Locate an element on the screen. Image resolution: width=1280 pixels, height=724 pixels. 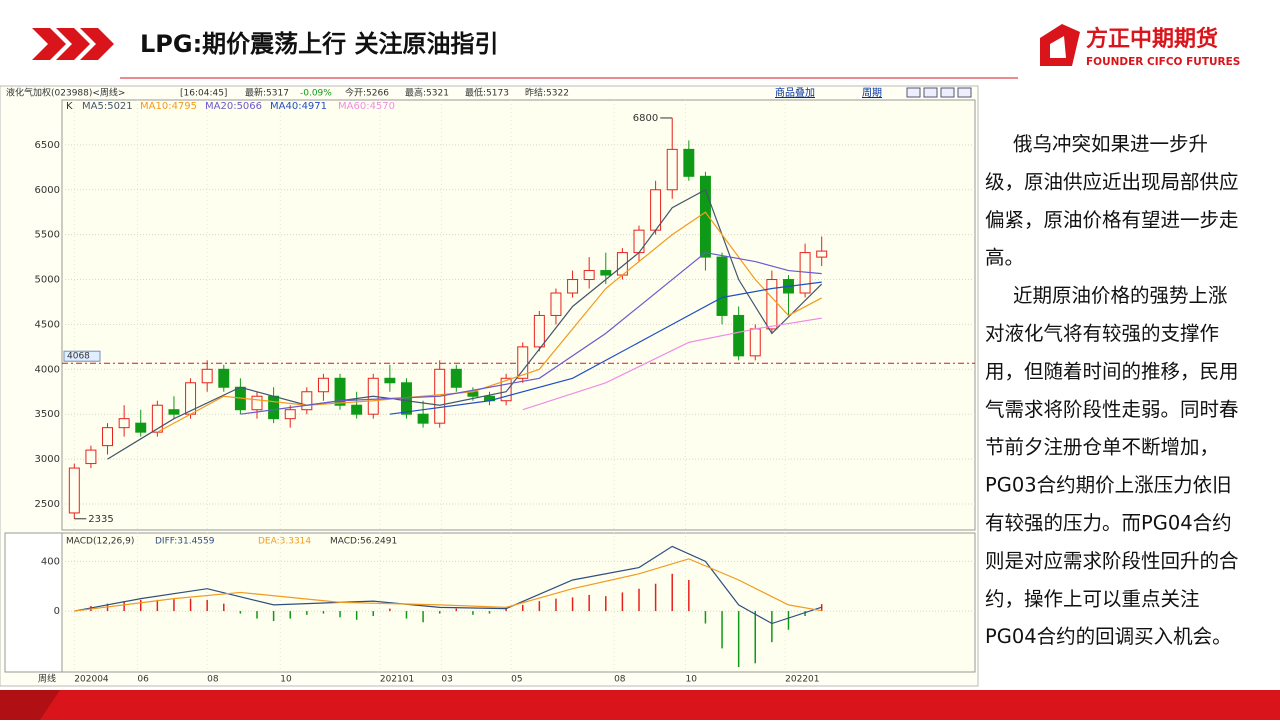
legend-entry: DIFF:31.4559 is located at coordinates (185, 542).